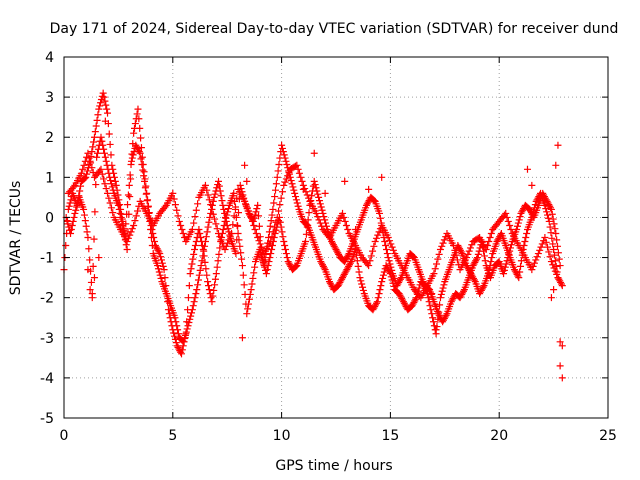 Image resolution: width=640 pixels, height=480 pixels. What do you see at coordinates (47, 339) in the screenshot?
I see `y-tick-label: -3` at bounding box center [47, 339].